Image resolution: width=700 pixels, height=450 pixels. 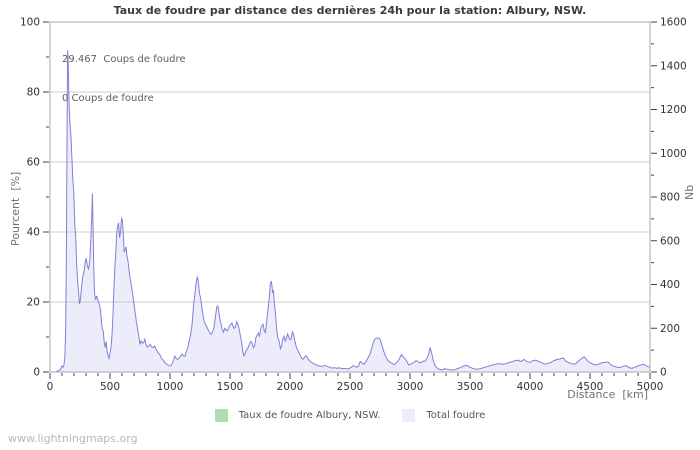 What do you see at coordinates (456, 415) in the screenshot?
I see `legend-label-total: Total foudre` at bounding box center [456, 415].